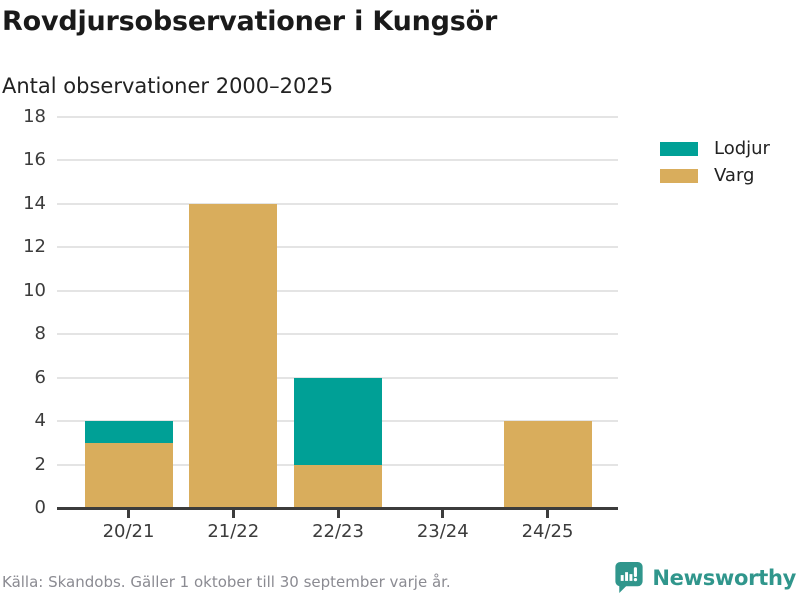 The width and height of the screenshot is (800, 600). Describe the element at coordinates (734, 175) in the screenshot. I see `legend-label: Varg` at that location.